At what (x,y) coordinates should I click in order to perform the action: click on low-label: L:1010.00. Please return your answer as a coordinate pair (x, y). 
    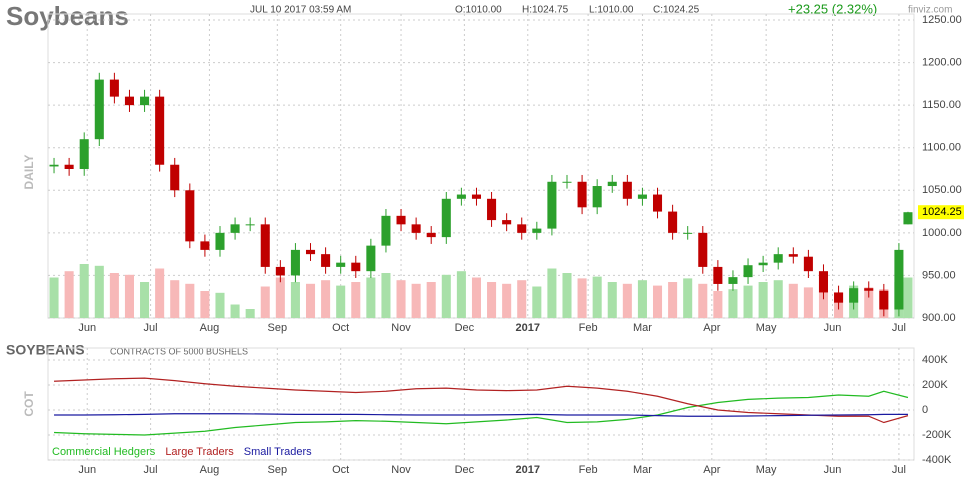
    Looking at the image, I should click on (611, 10).